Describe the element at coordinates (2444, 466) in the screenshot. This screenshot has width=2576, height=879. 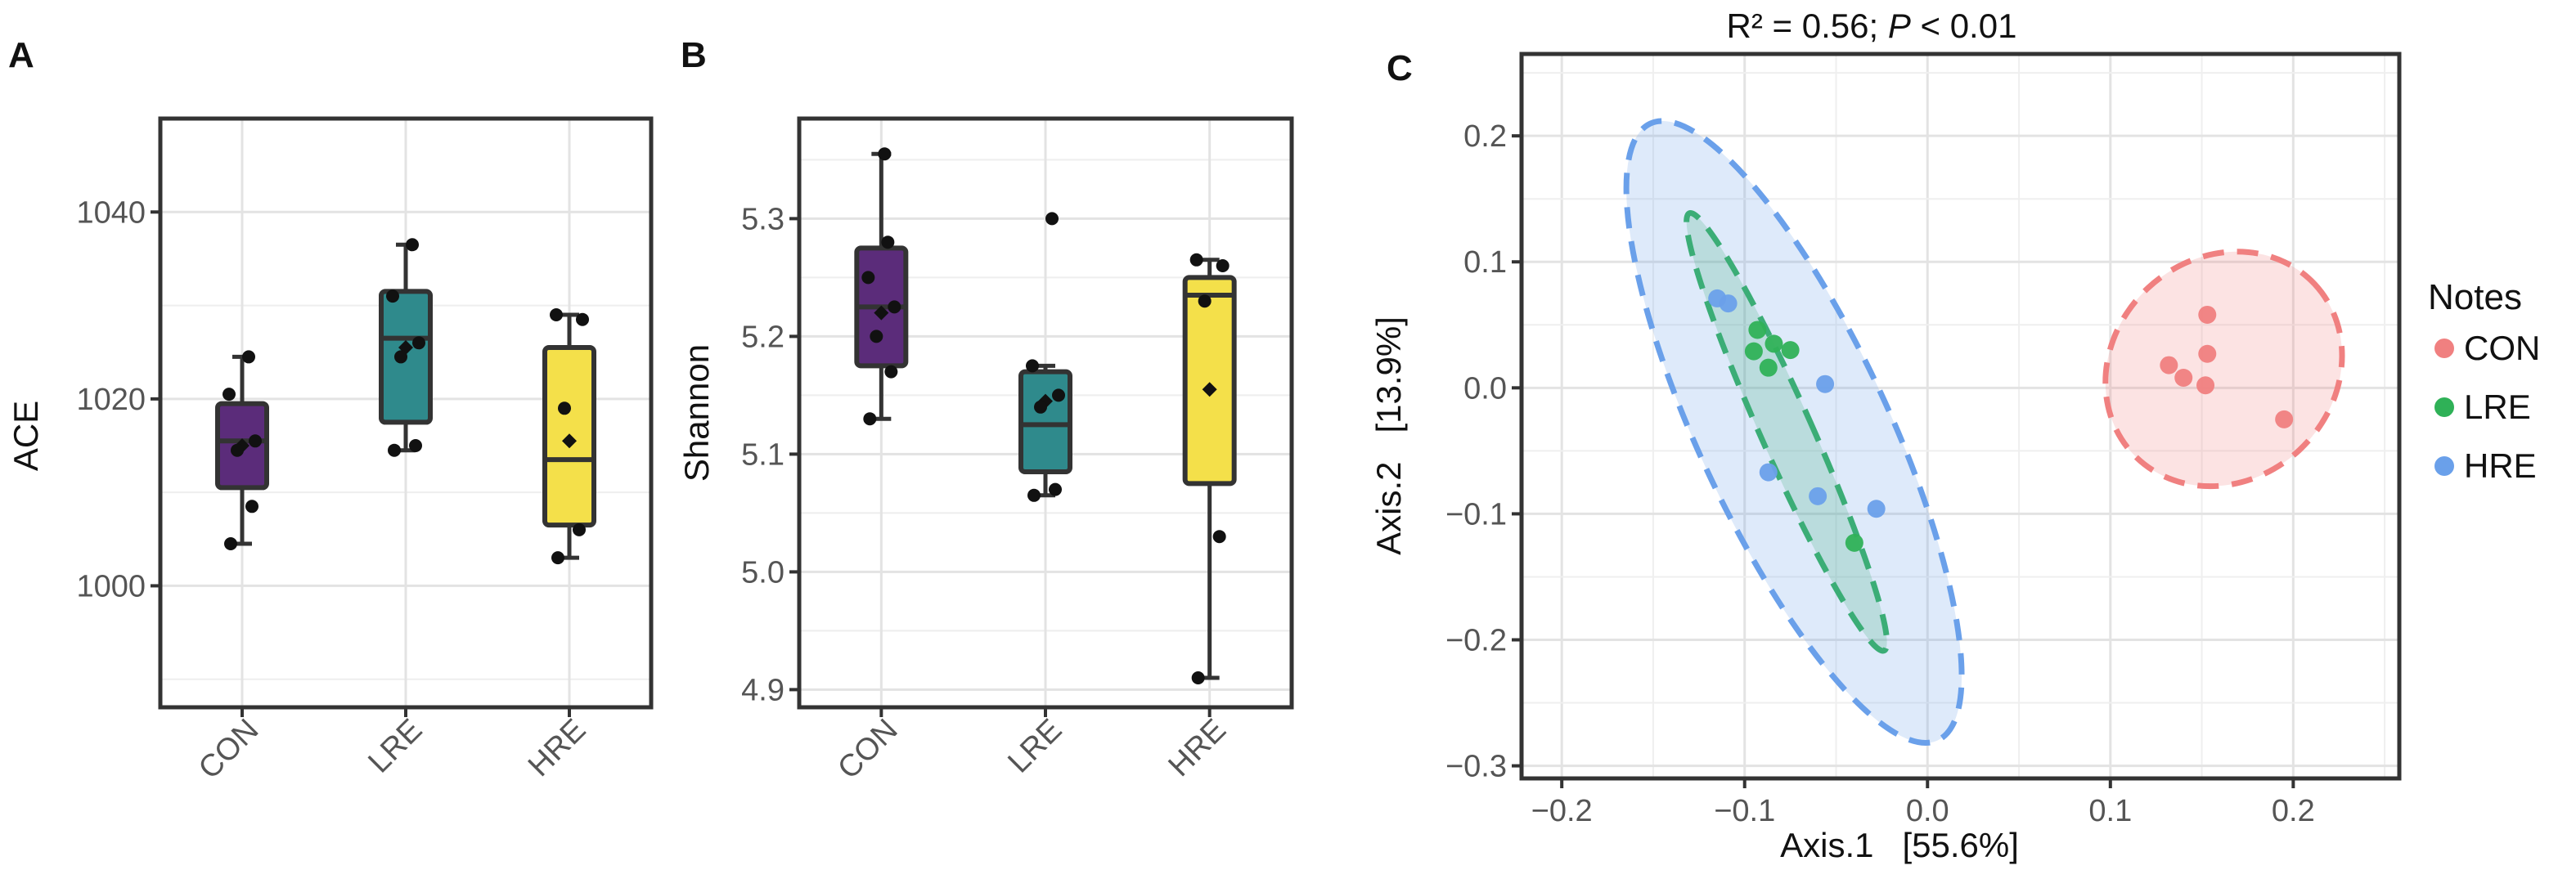
I see `legend-key-hre` at that location.